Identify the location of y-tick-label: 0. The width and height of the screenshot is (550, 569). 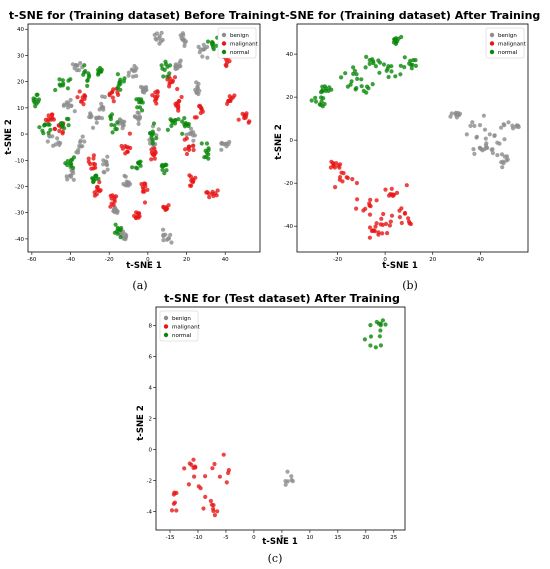
(23, 135).